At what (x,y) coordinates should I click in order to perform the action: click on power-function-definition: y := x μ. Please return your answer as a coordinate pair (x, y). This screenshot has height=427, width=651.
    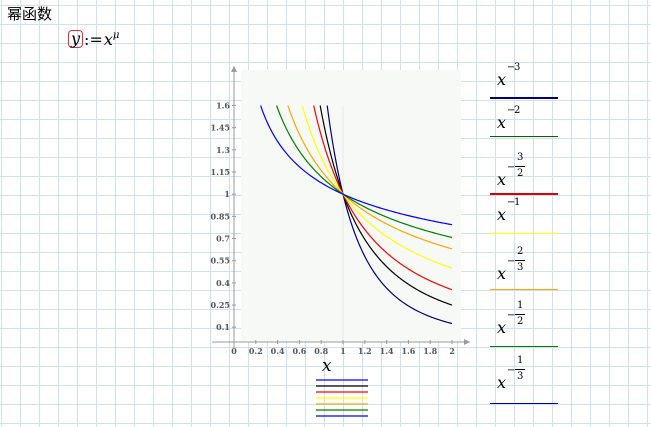
    Looking at the image, I should click on (93, 39).